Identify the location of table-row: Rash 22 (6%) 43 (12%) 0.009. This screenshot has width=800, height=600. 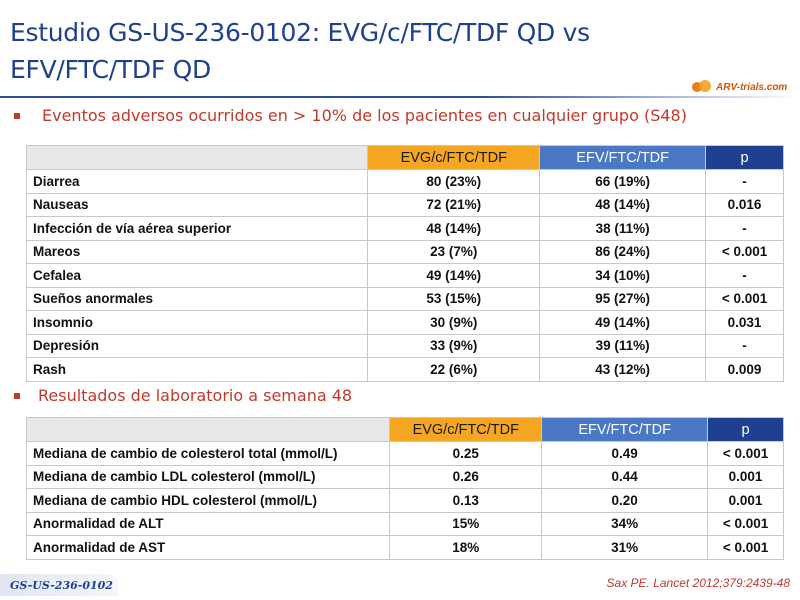
(404, 369).